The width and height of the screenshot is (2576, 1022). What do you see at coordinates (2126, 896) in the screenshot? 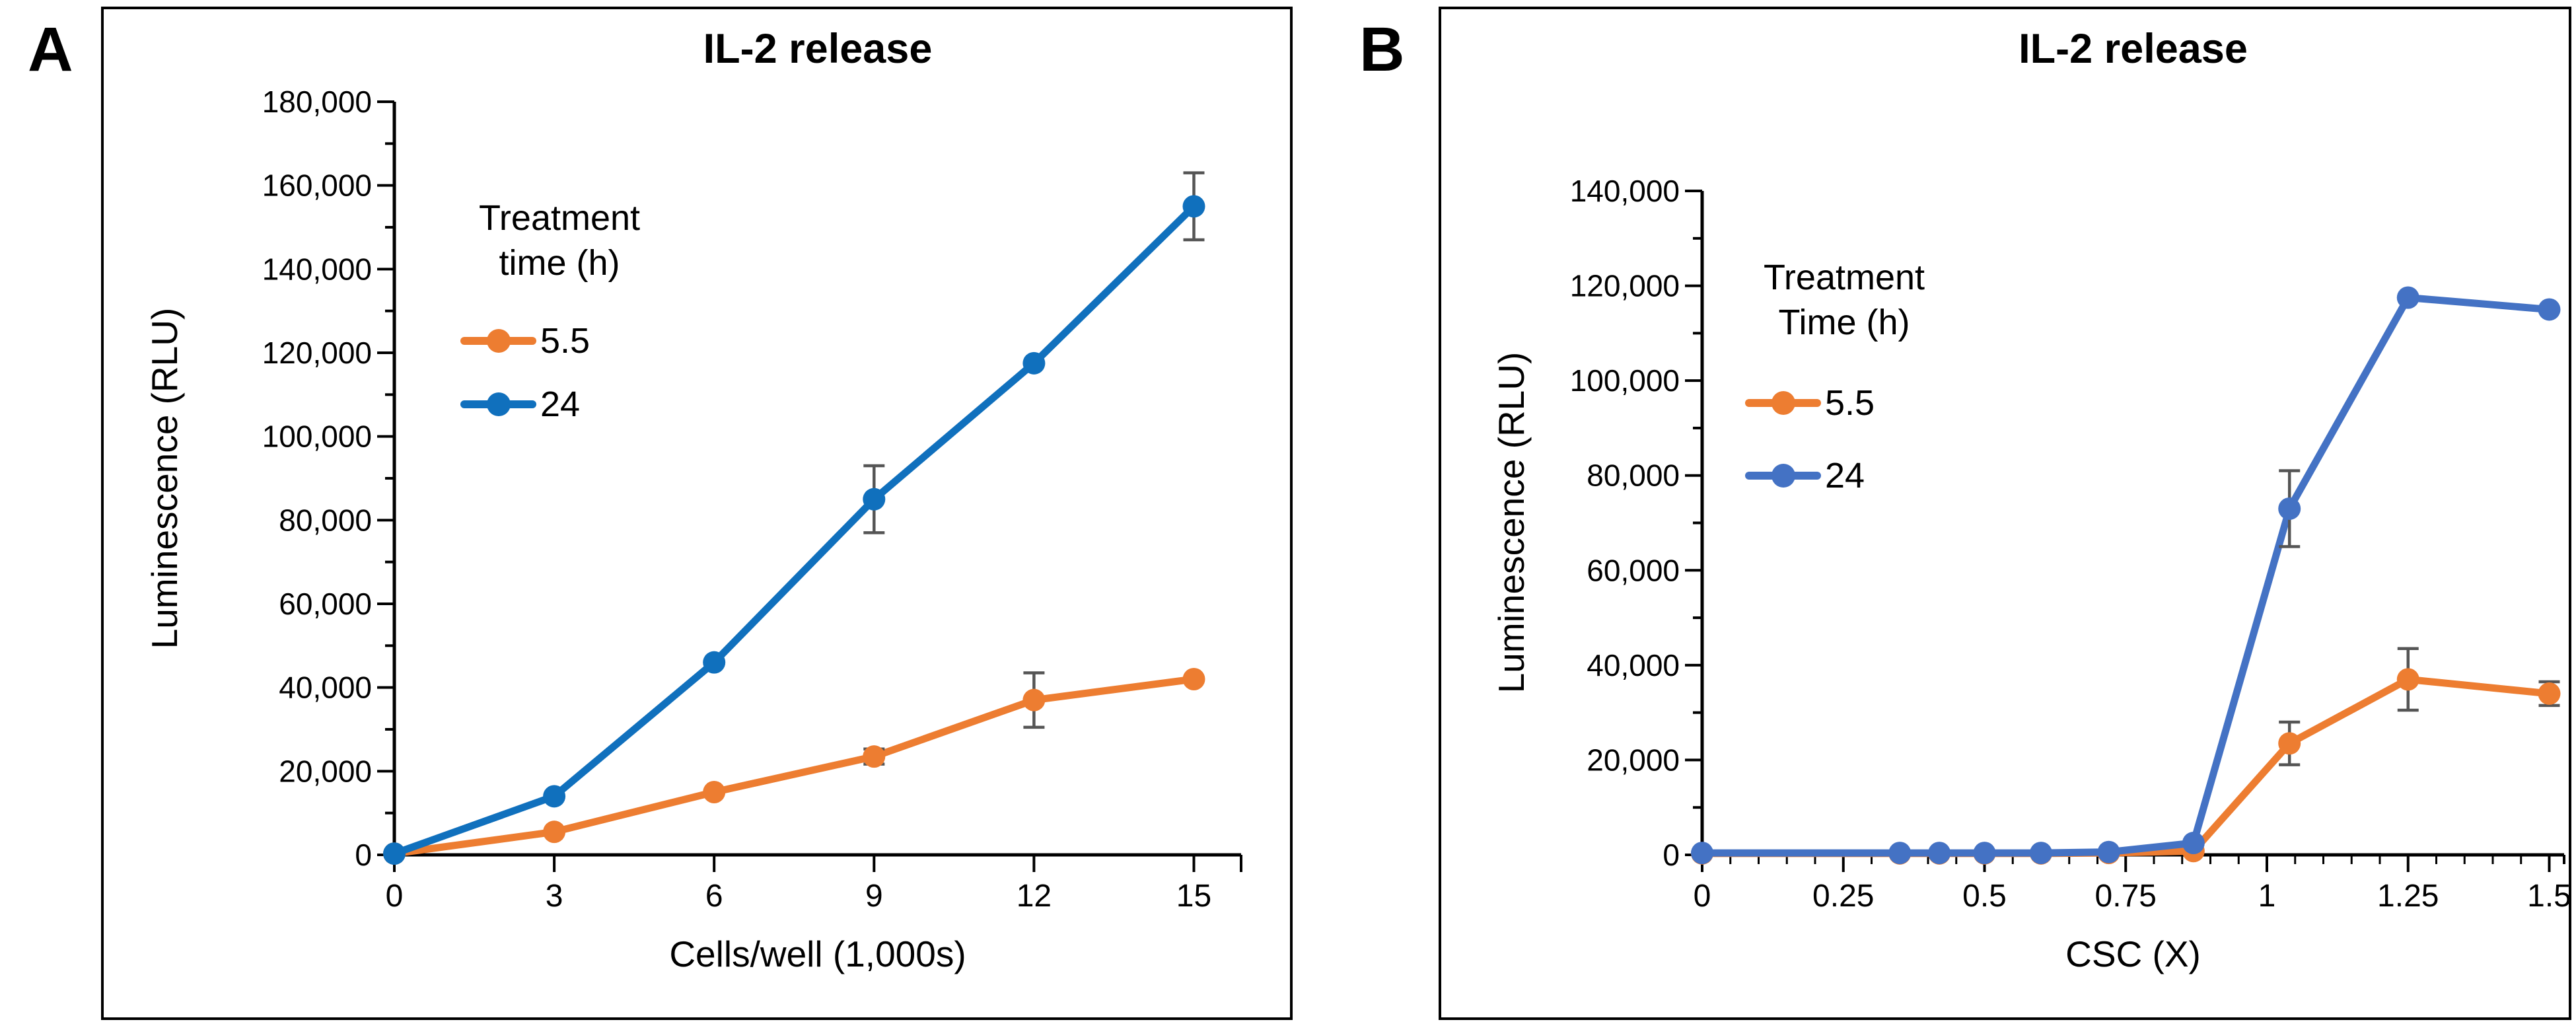
I see `x-tick-label: 0.75` at bounding box center [2126, 896].